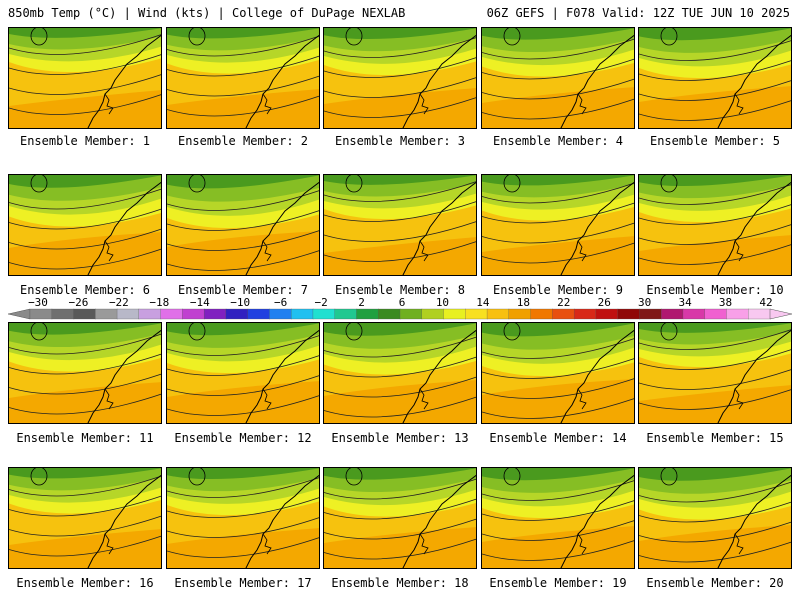 This screenshot has height=600, width=800. What do you see at coordinates (118, 302) in the screenshot?
I see `colorbar-tick-label: −22` at bounding box center [118, 302].